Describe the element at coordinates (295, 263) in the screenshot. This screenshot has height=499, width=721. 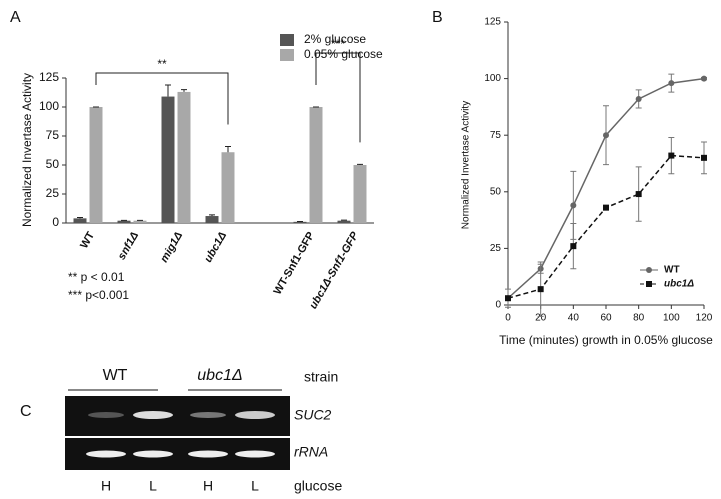
I see `x-tick-label: WT-Snf1-GFP` at that location.